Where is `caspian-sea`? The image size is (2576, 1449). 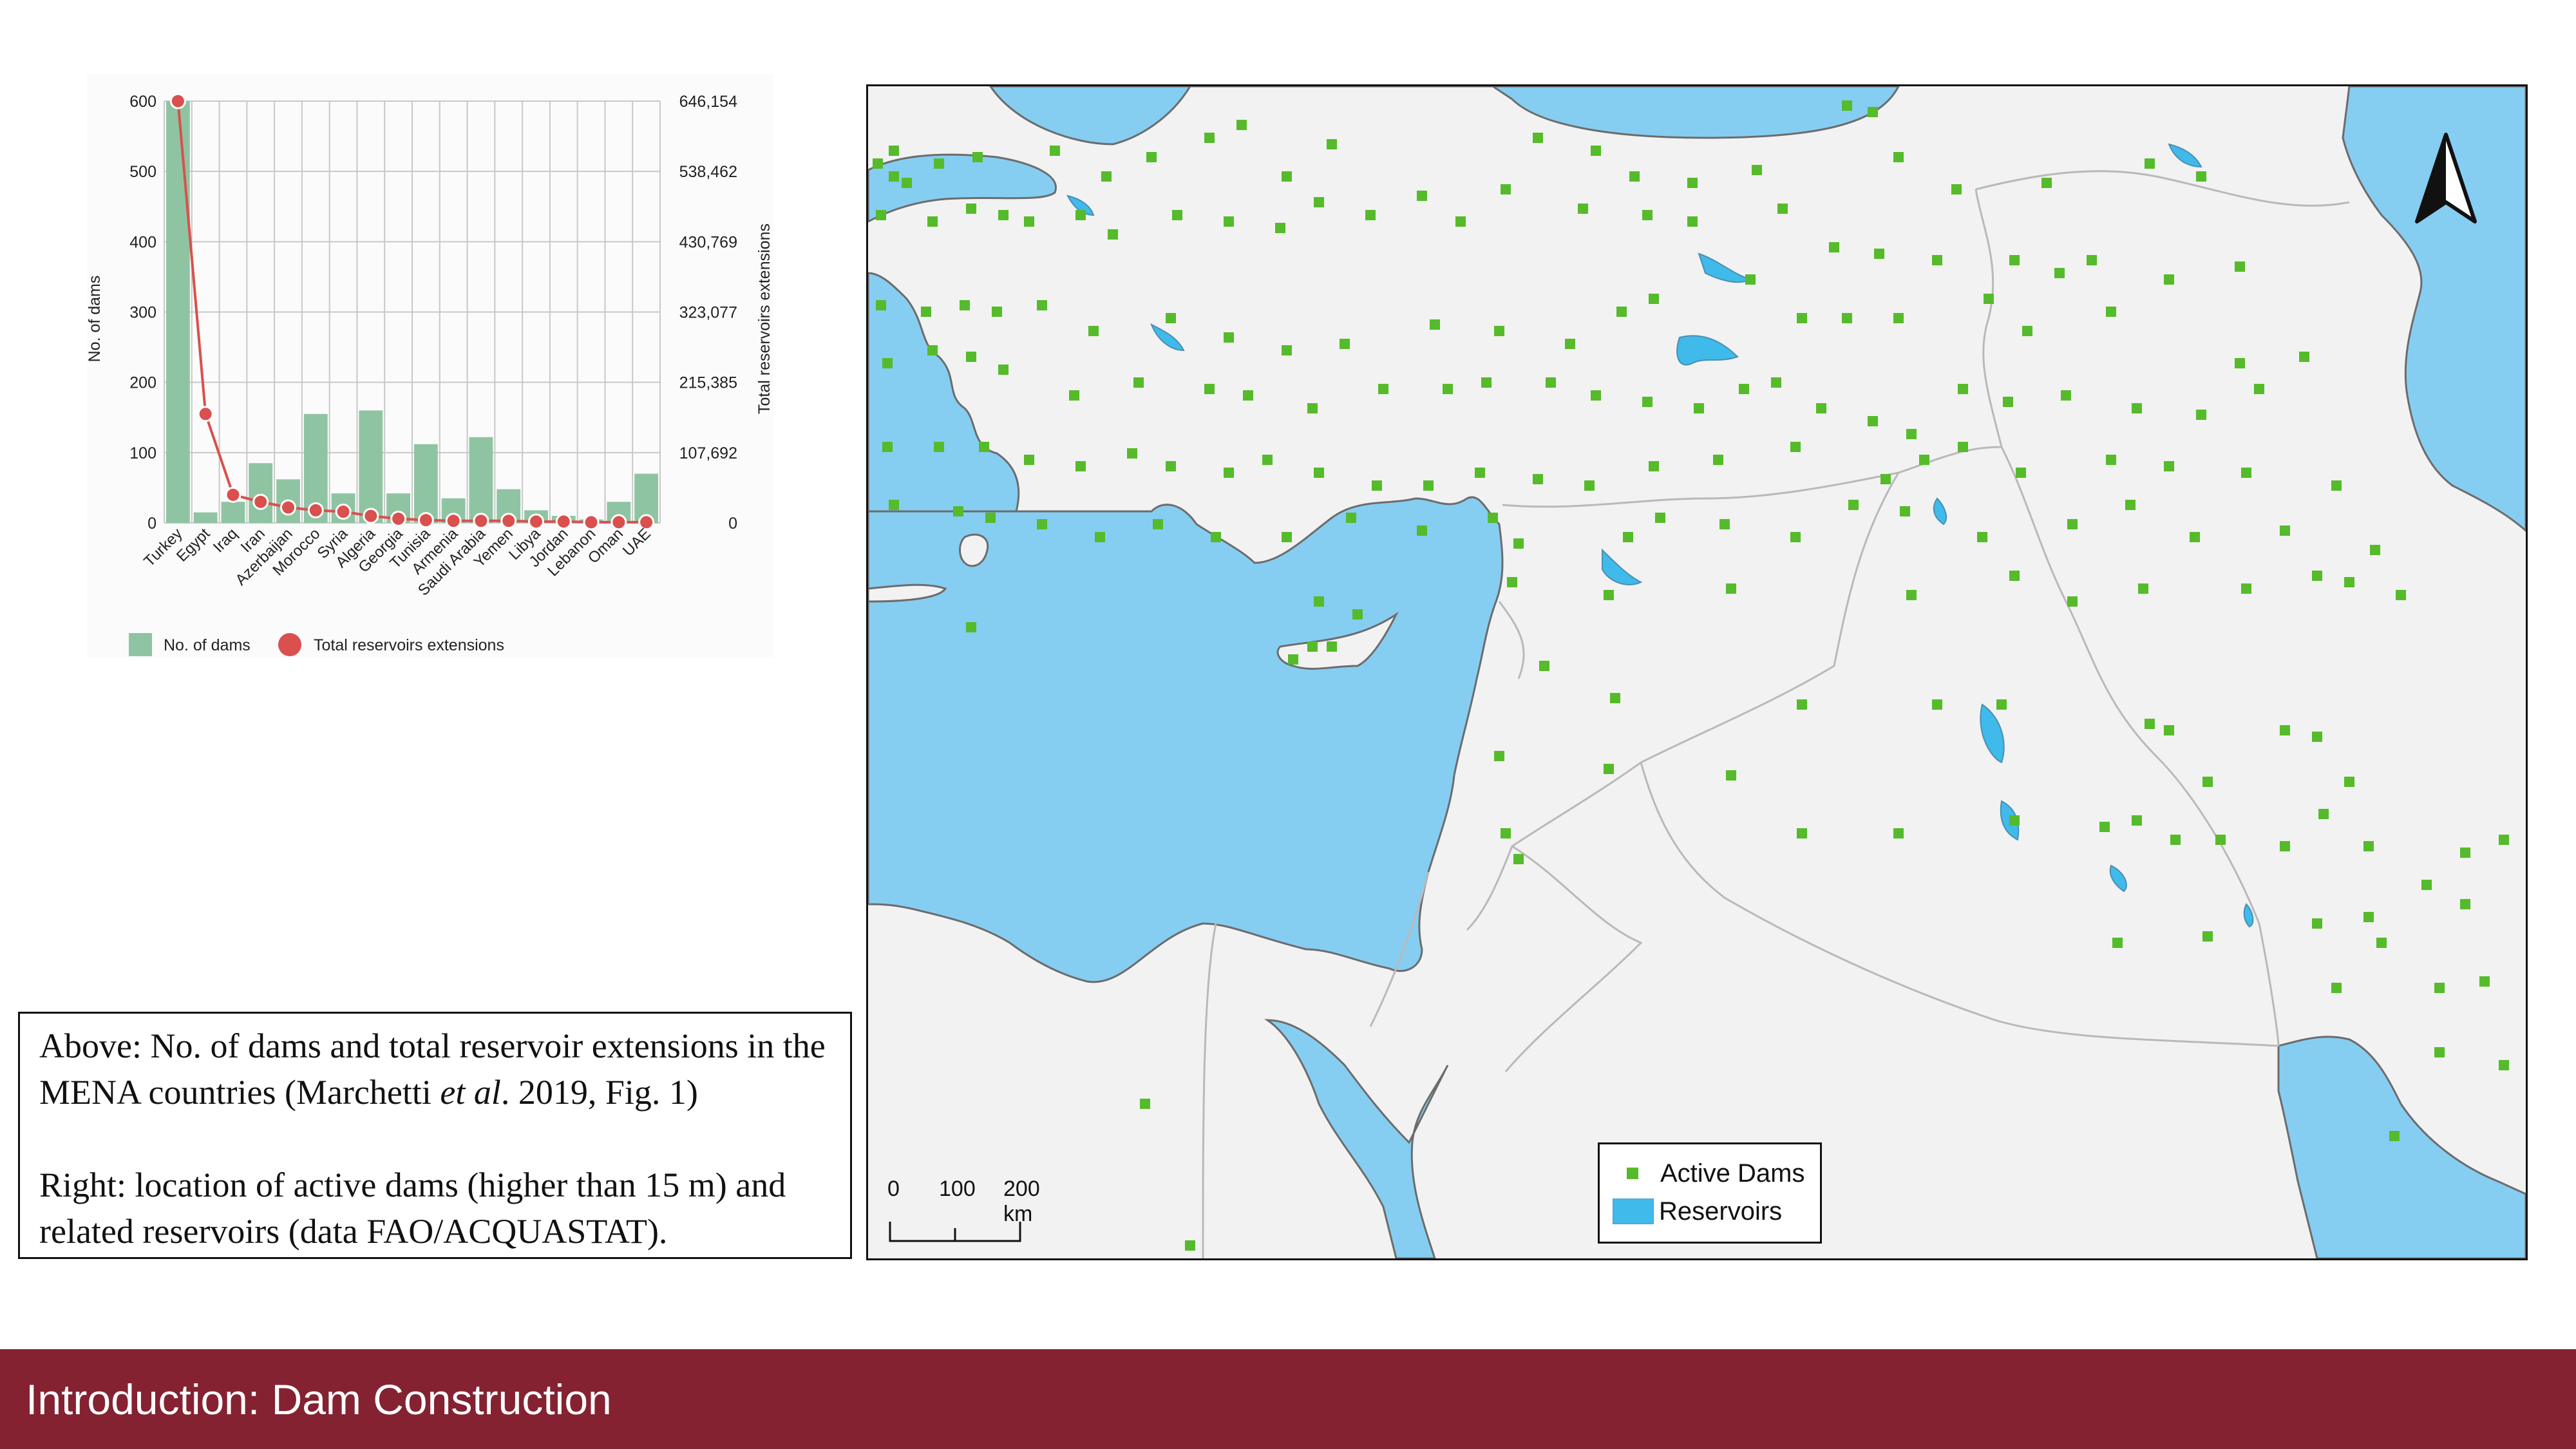
caspian-sea is located at coordinates (2434, 309).